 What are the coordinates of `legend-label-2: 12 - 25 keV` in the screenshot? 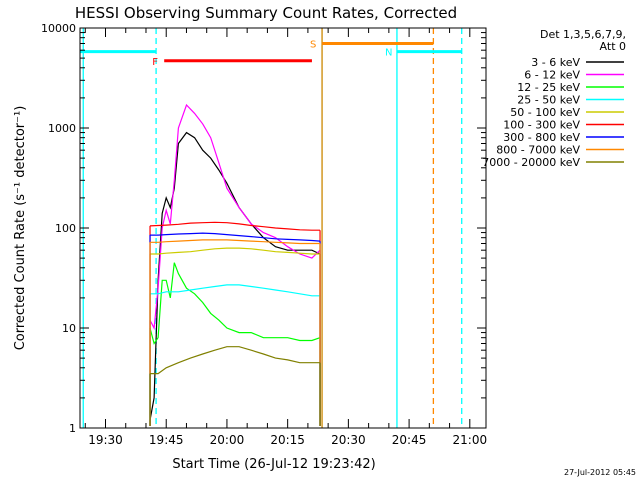 It's located at (548, 87).